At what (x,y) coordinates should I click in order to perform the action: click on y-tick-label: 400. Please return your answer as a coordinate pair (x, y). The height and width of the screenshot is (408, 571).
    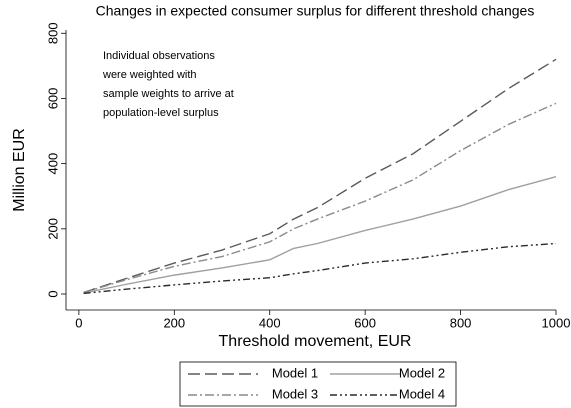
    Looking at the image, I should click on (52, 164).